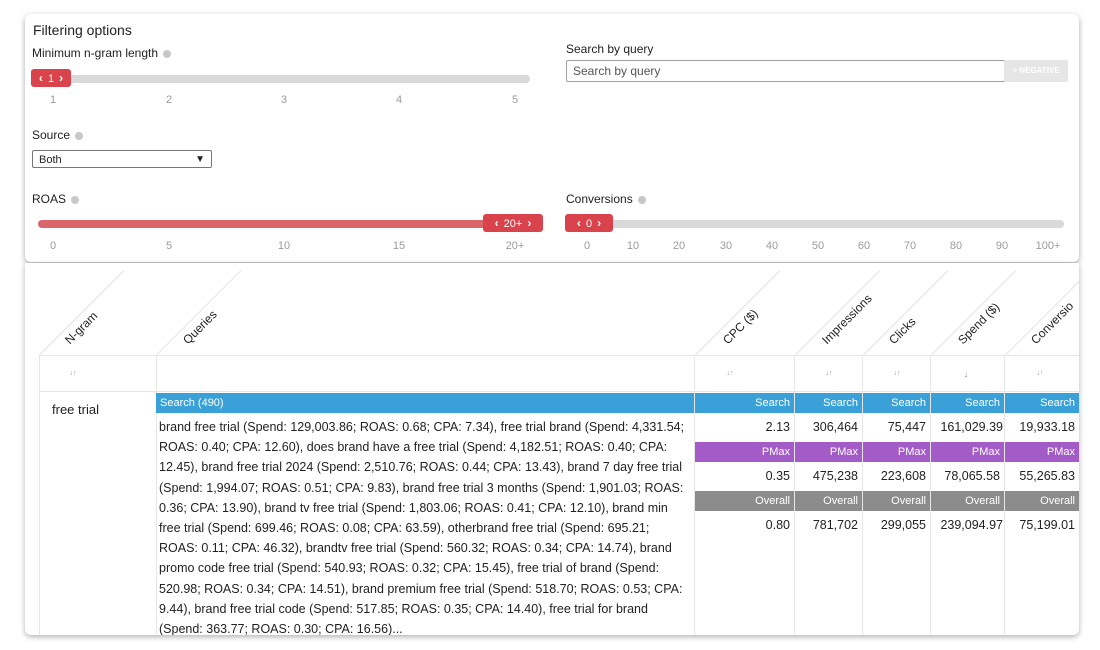  I want to click on cpc-value: 0.35, so click(777, 476).